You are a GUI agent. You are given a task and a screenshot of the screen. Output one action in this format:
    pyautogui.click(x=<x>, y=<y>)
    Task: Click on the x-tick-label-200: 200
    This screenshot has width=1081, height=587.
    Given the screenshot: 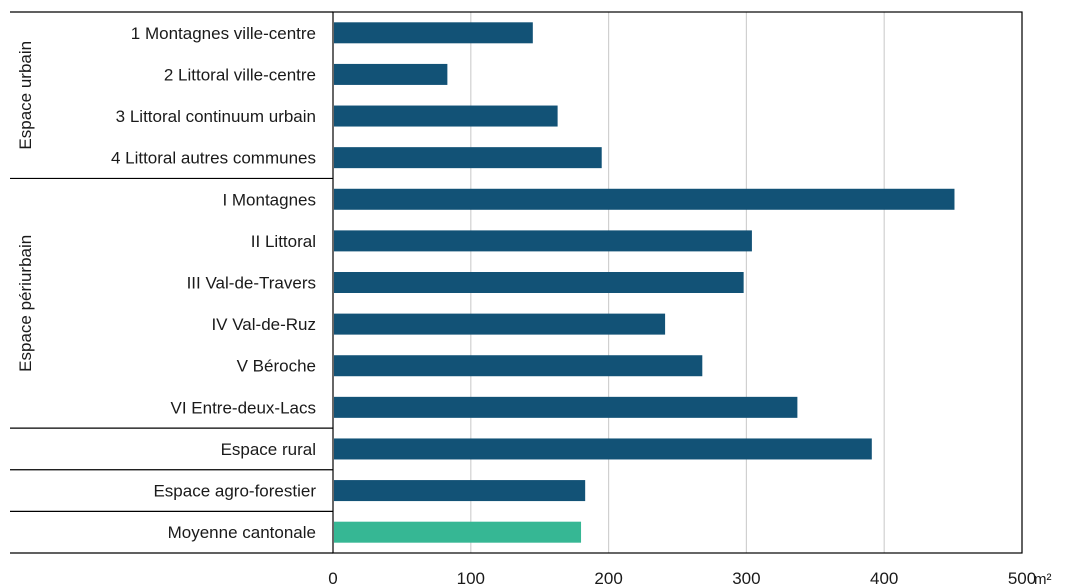 What is the action you would take?
    pyautogui.click(x=608, y=578)
    